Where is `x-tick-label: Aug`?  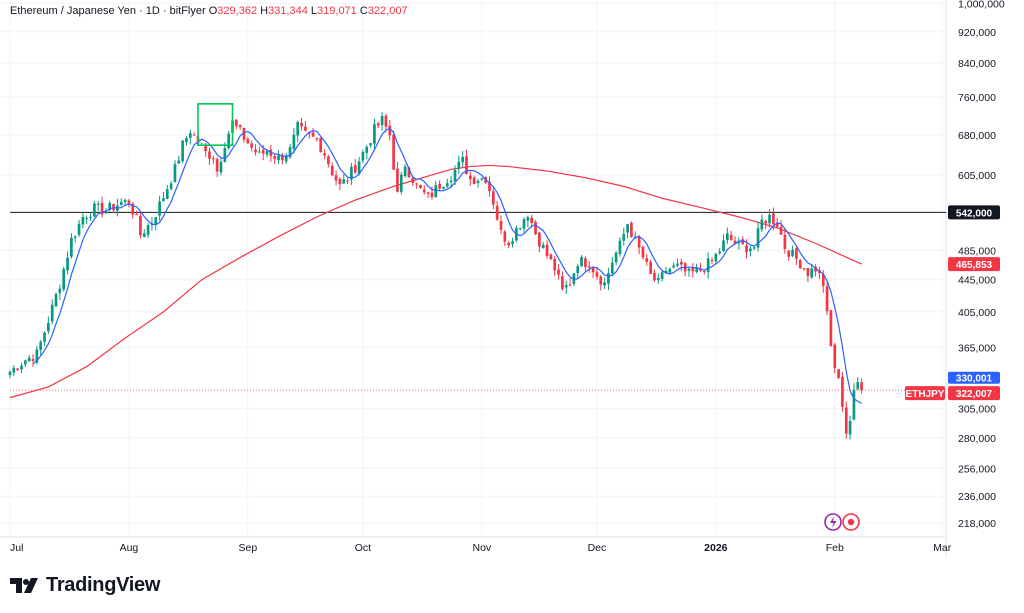 x-tick-label: Aug is located at coordinates (129, 548).